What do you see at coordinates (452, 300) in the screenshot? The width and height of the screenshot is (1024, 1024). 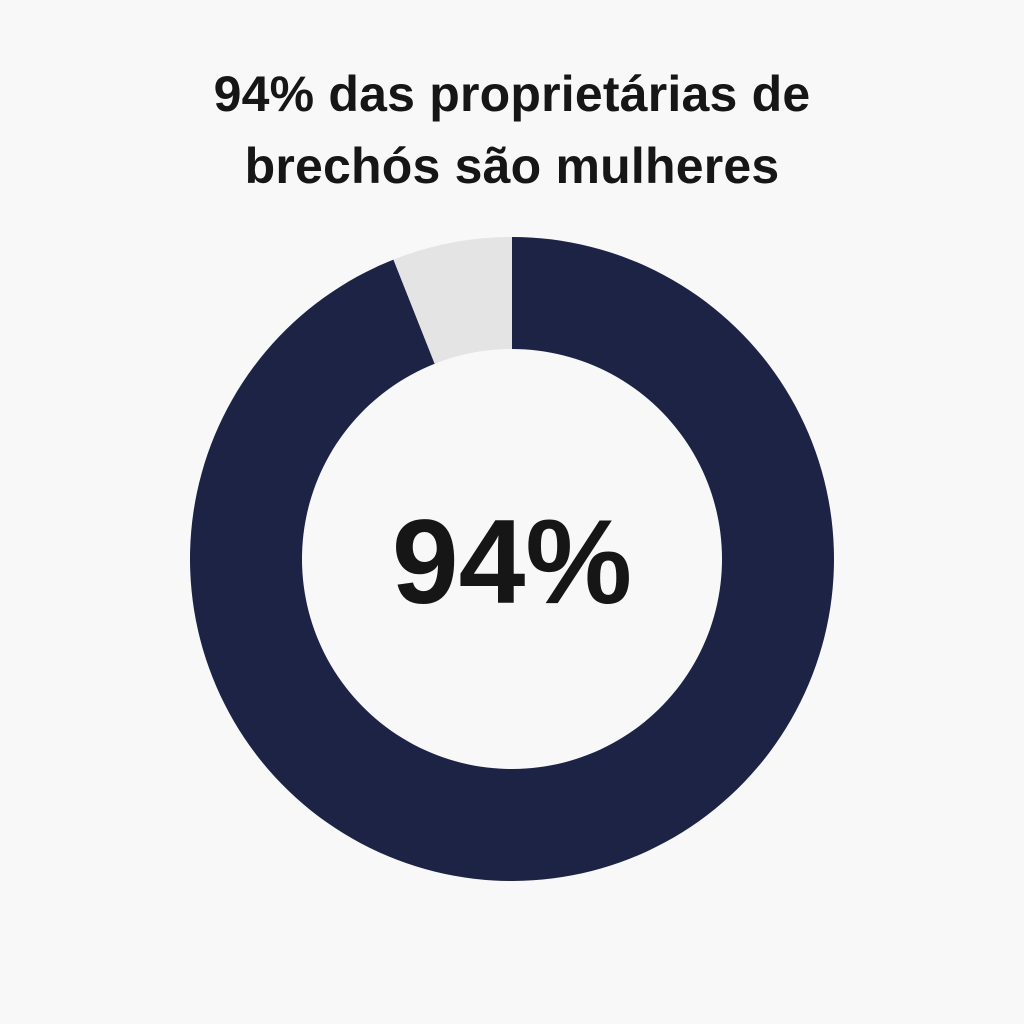 I see `donut-slice-remainder` at bounding box center [452, 300].